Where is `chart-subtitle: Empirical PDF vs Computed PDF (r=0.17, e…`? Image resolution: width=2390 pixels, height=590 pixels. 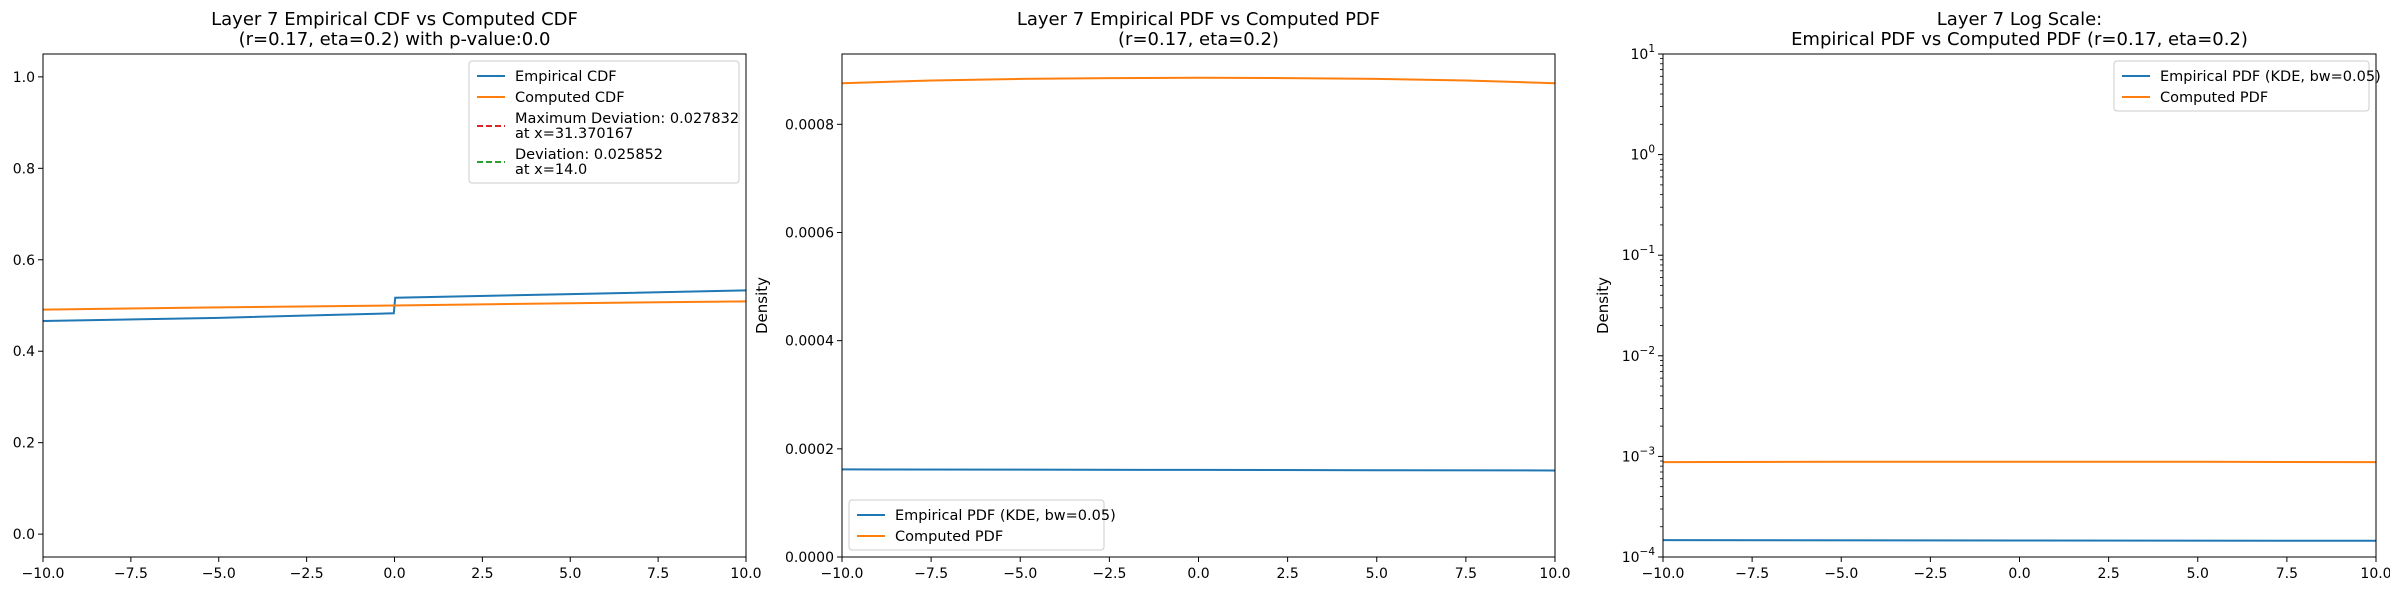
chart-subtitle: Empirical PDF vs Computed PDF (r=0.17, e… is located at coordinates (2019, 39).